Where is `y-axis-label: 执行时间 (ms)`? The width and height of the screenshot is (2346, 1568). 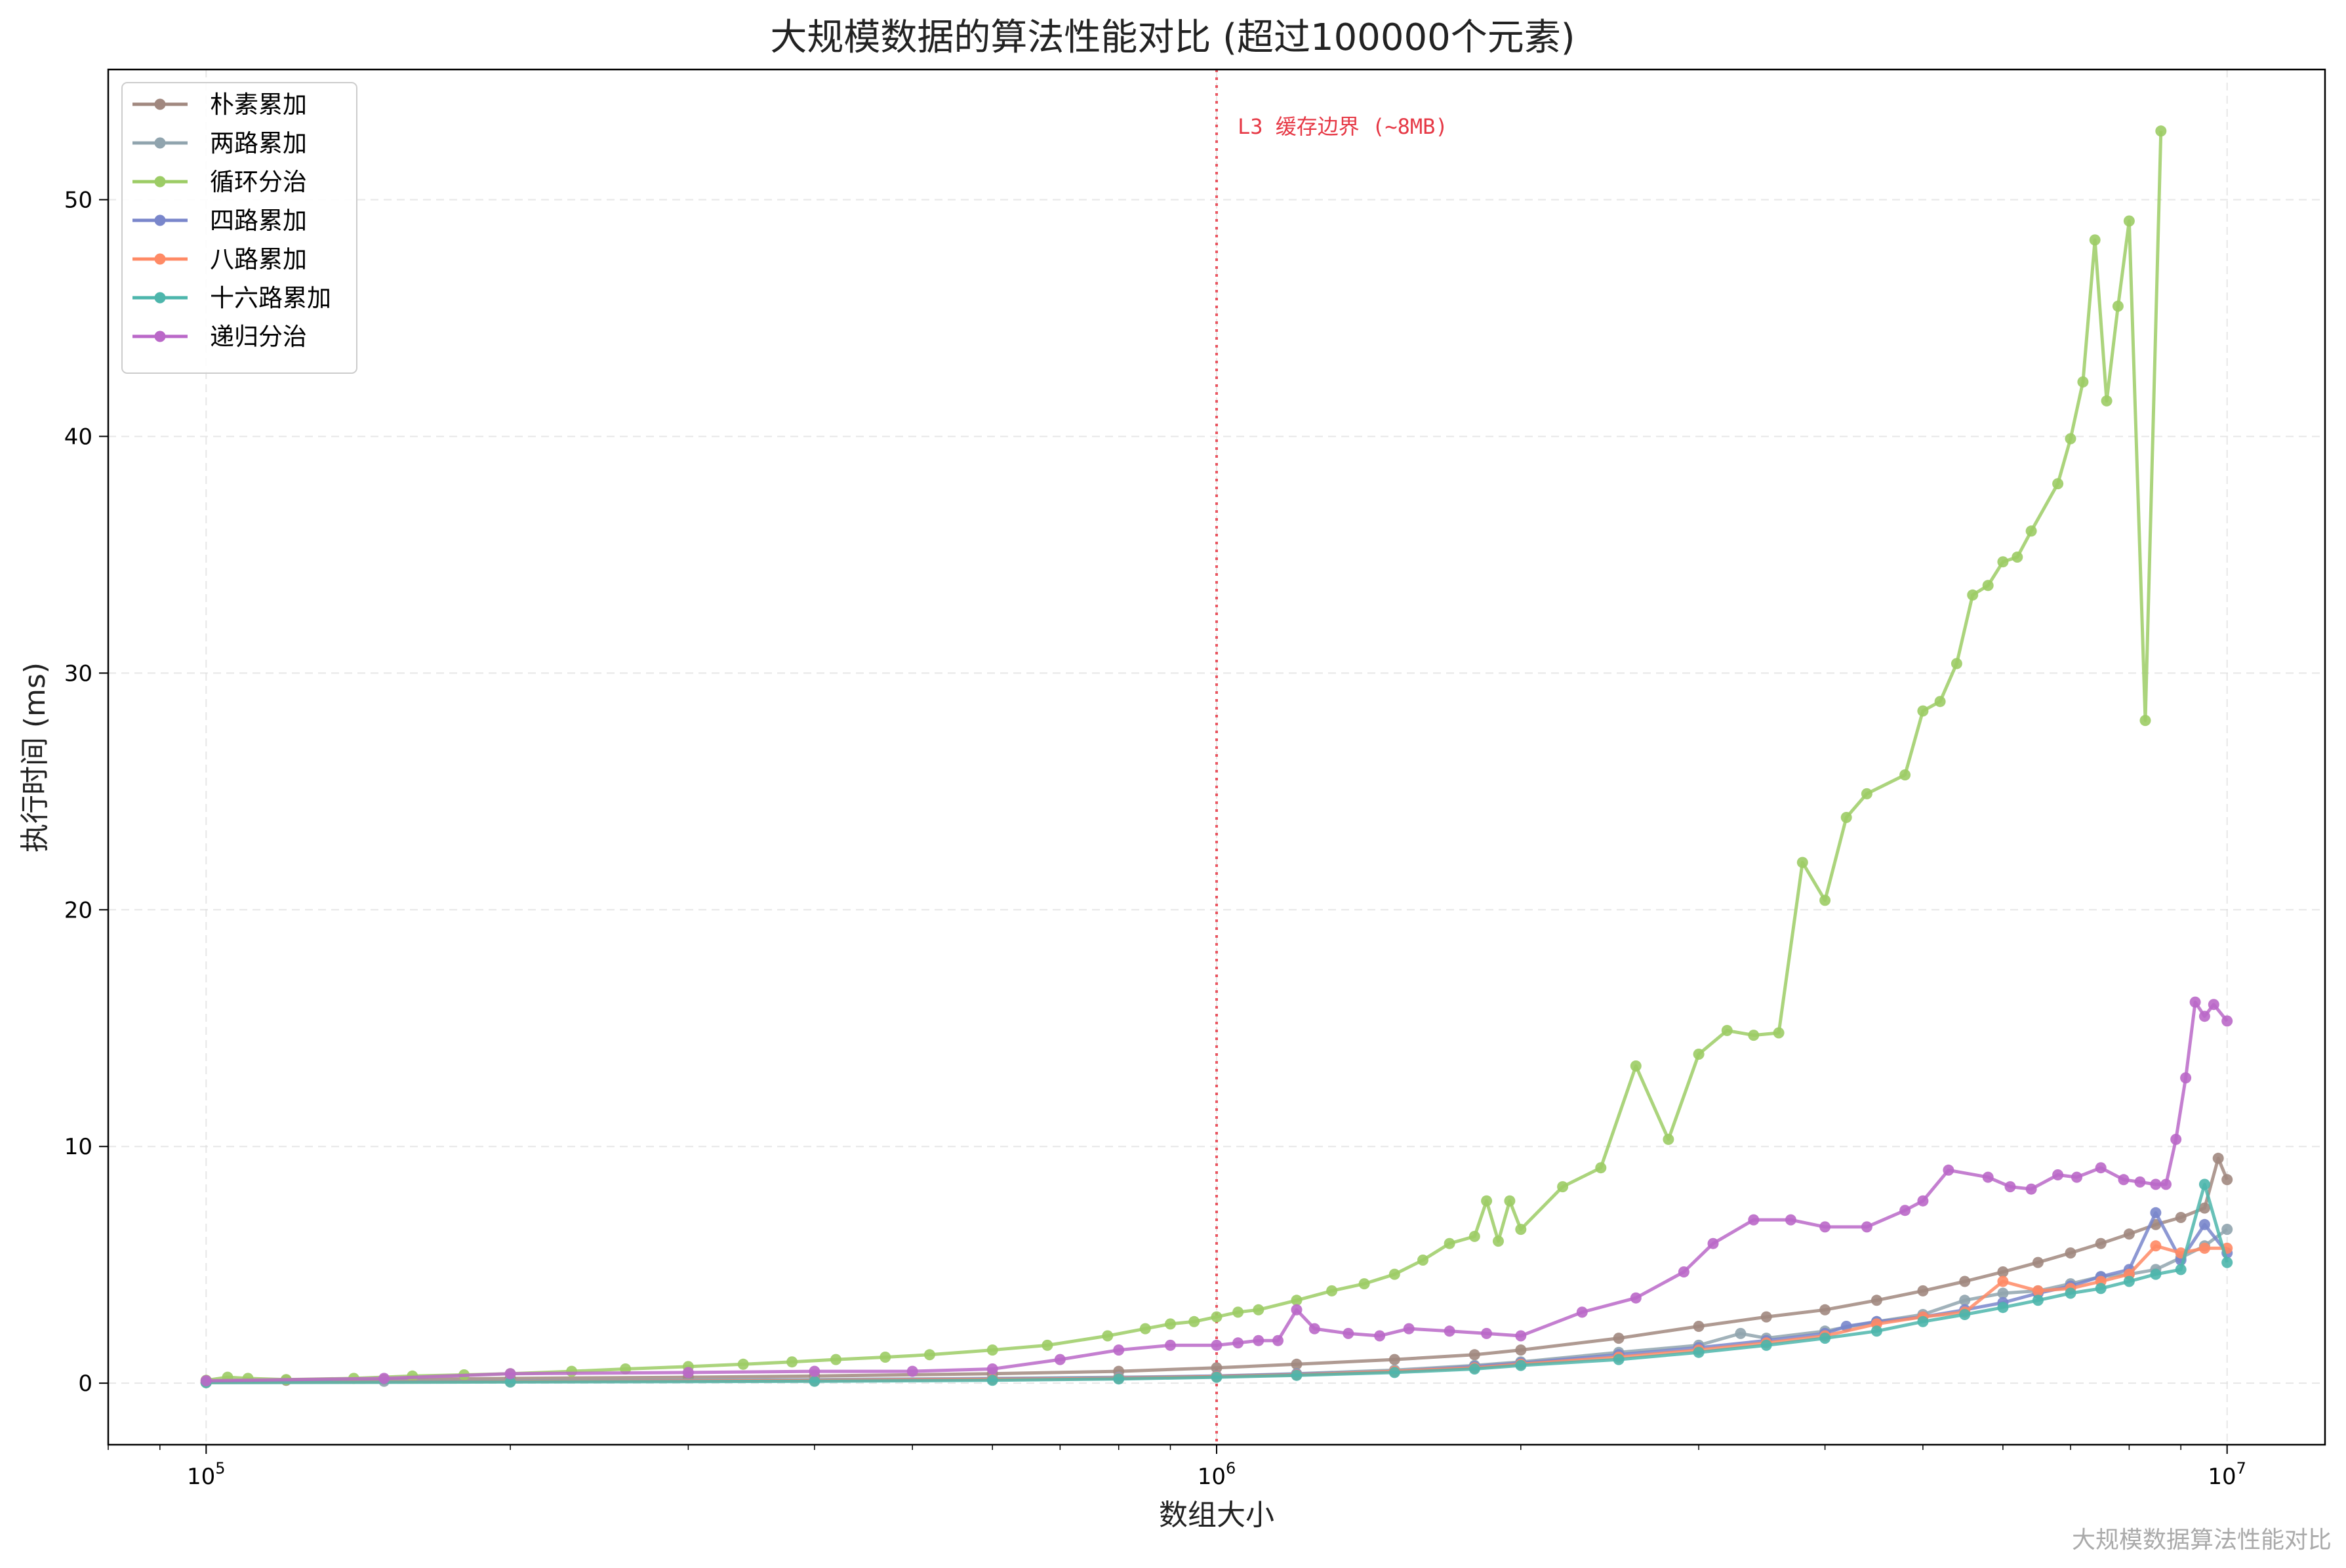 y-axis-label: 执行时间 (ms) is located at coordinates (35, 757).